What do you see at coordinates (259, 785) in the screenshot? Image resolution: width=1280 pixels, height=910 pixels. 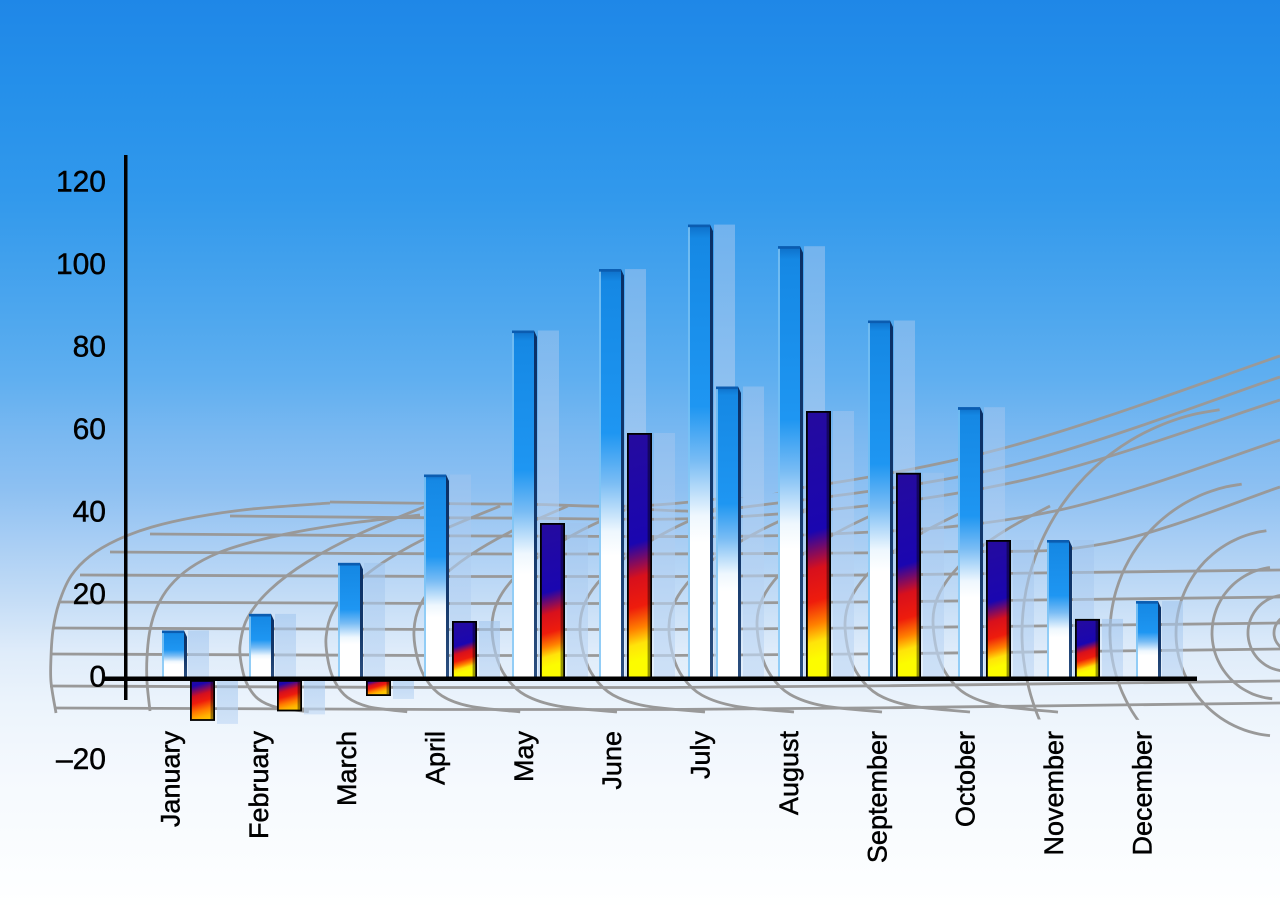 I see `svg-text: February` at bounding box center [259, 785].